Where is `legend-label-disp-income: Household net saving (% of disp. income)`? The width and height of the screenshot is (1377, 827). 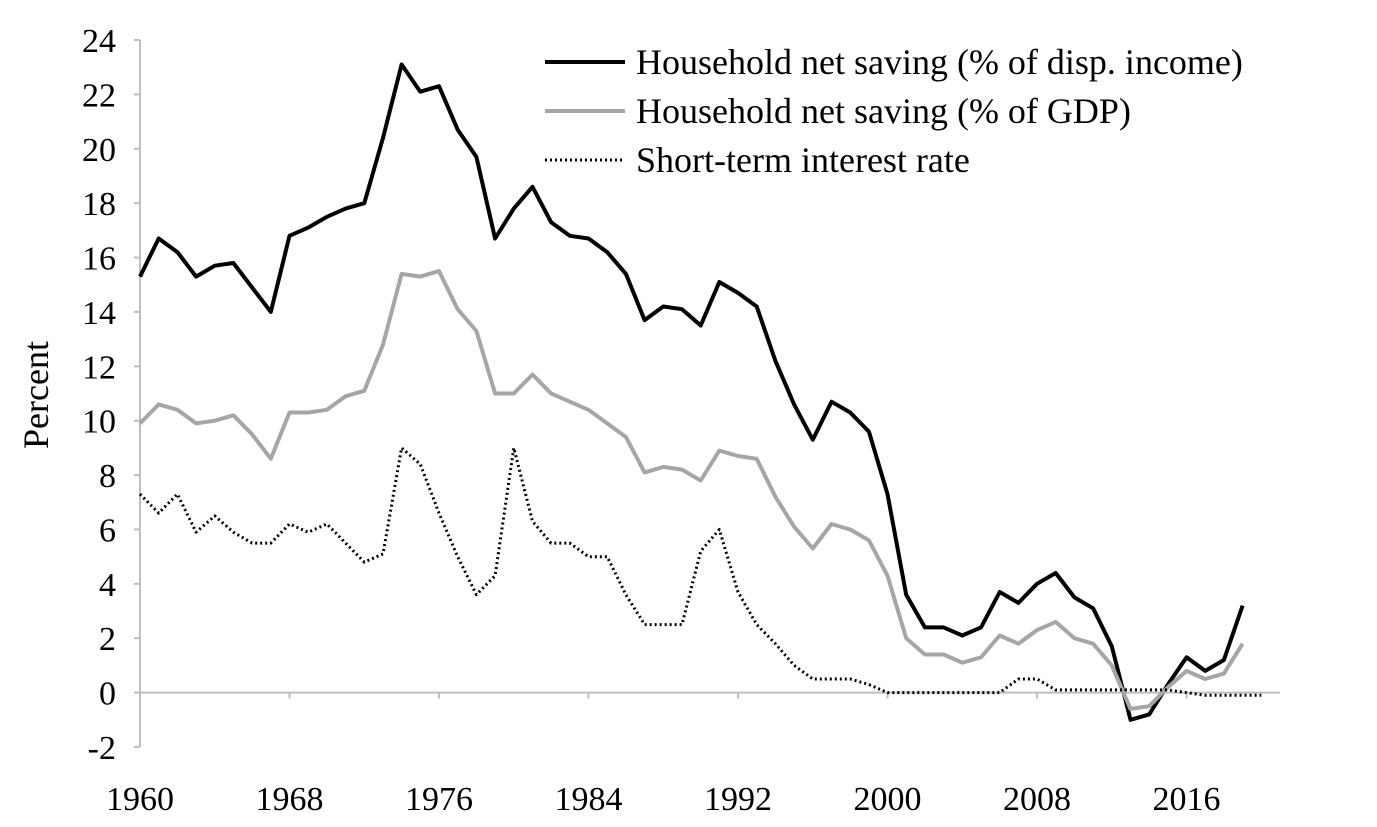
legend-label-disp-income: Household net saving (% of disp. income) is located at coordinates (939, 62).